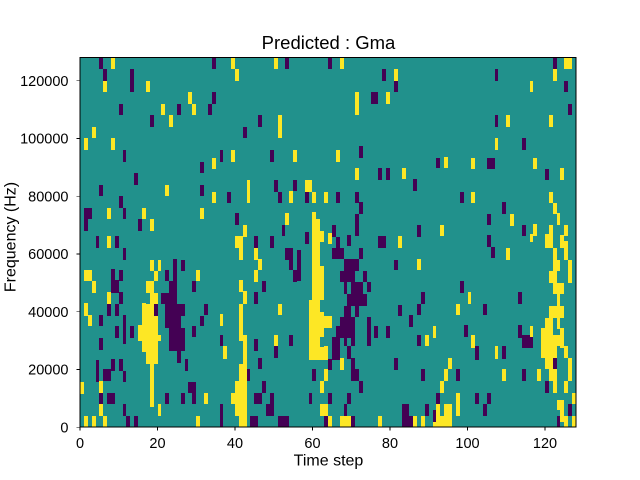 The width and height of the screenshot is (640, 480). What do you see at coordinates (44, 140) in the screenshot?
I see `svg-text: 100000` at bounding box center [44, 140].